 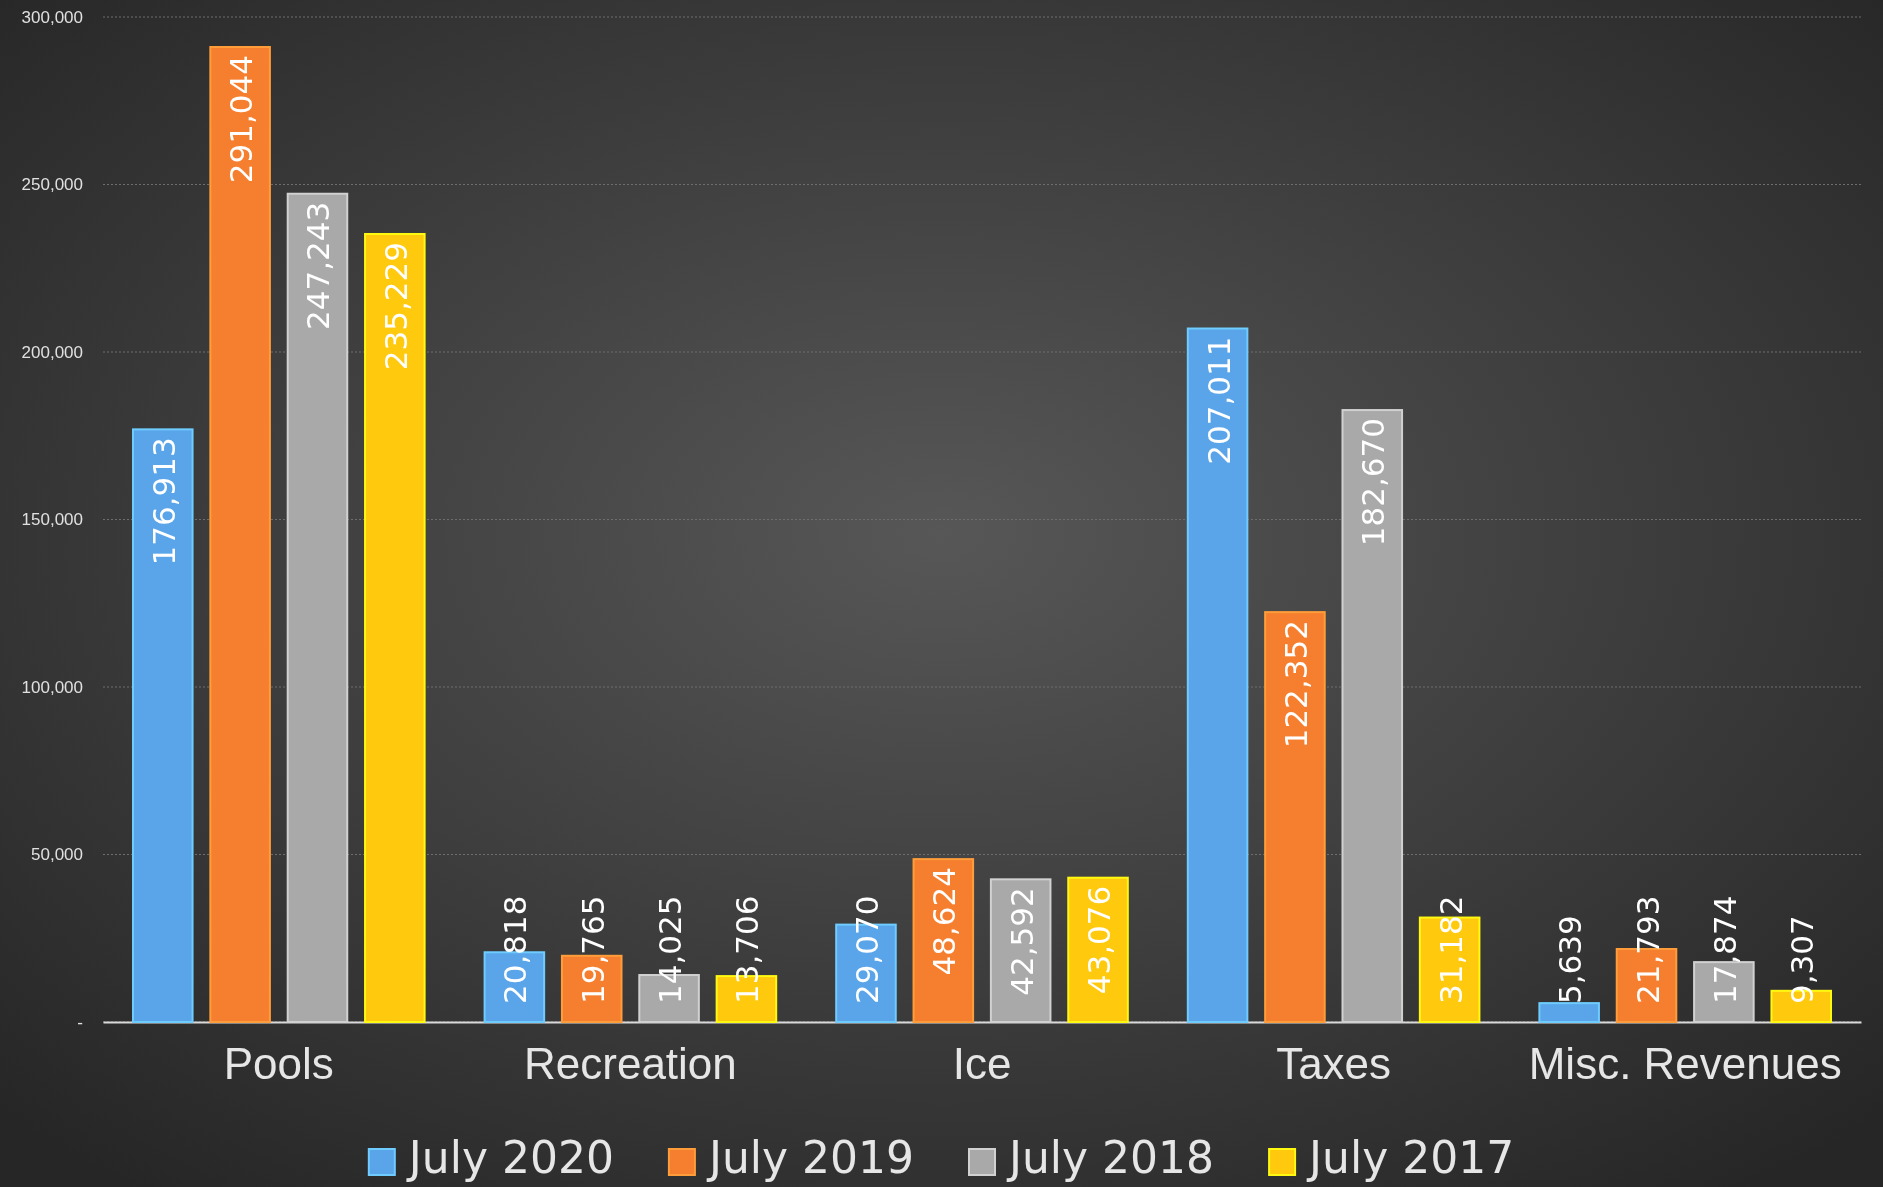 I want to click on data-label: 182,670, so click(x=1373, y=482).